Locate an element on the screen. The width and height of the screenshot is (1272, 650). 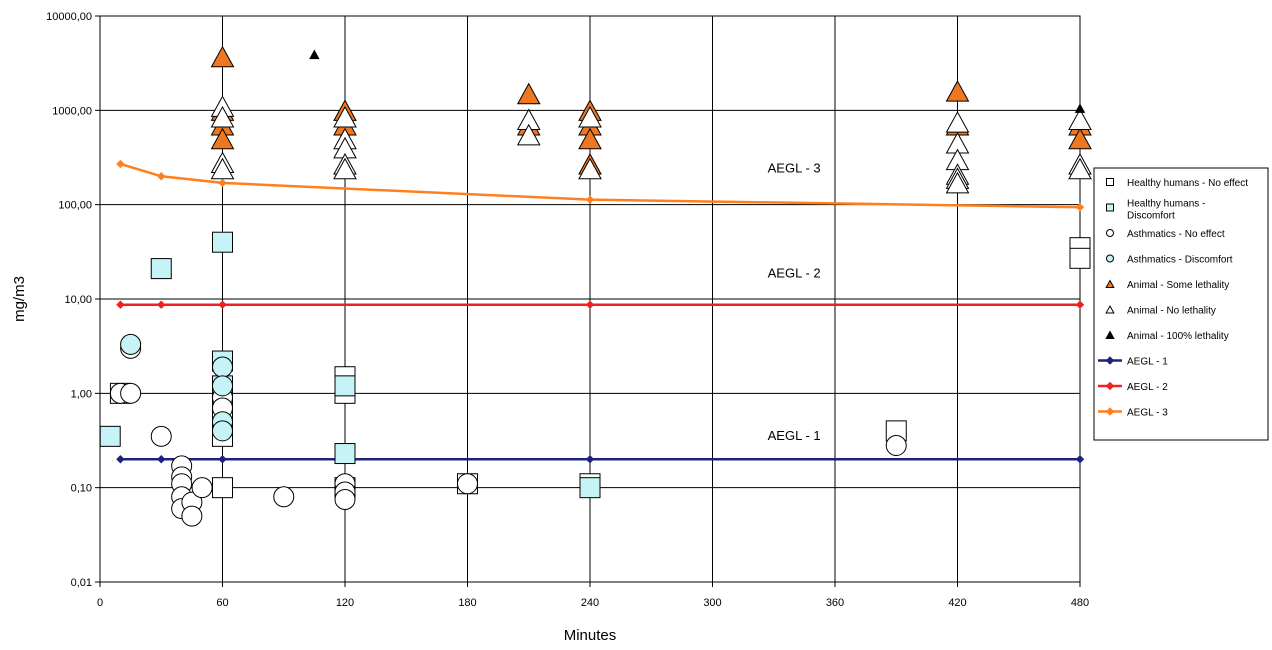
y-tick-label: 0,01 is located at coordinates (81, 583).